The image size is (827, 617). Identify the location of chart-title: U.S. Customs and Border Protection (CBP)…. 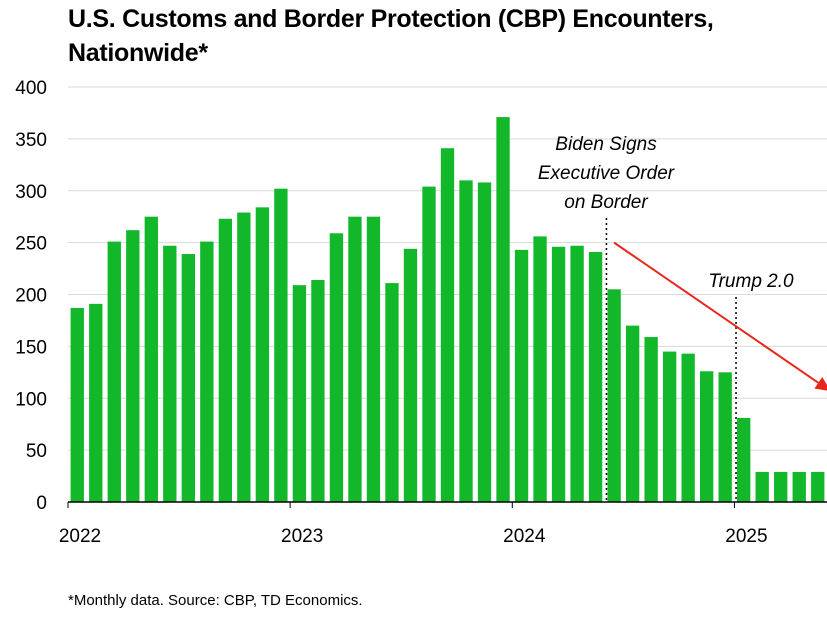
(391, 36).